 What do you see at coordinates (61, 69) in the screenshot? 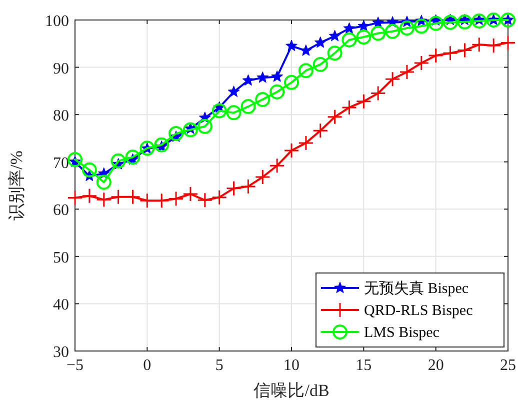
I see `y-tick-label: 90` at bounding box center [61, 69].